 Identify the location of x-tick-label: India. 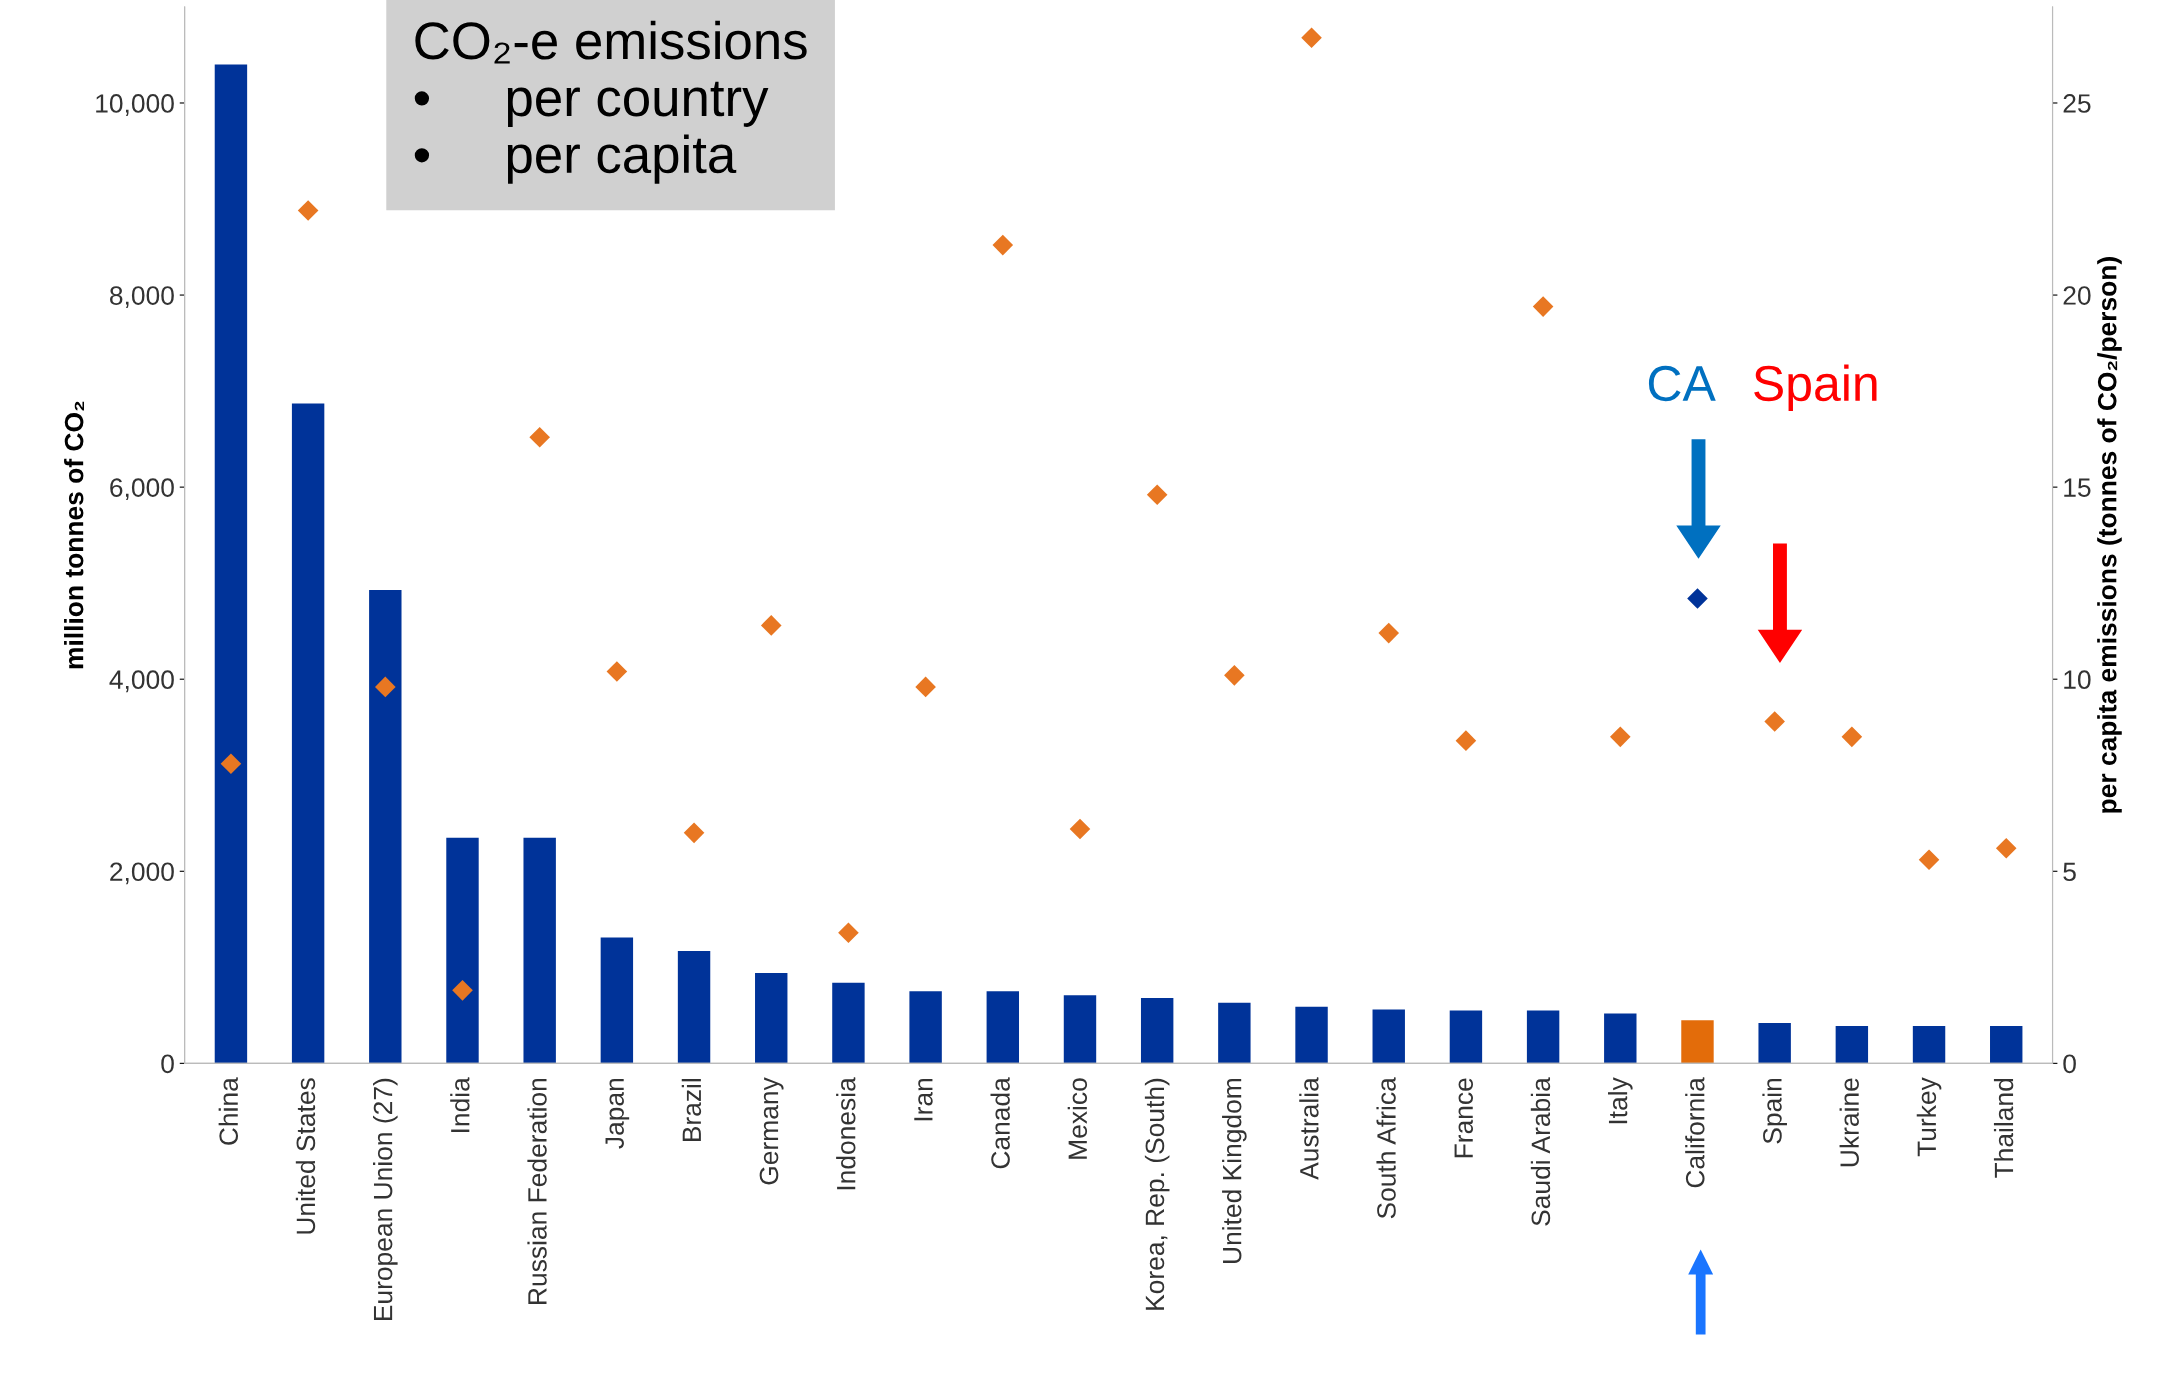
(460, 1105).